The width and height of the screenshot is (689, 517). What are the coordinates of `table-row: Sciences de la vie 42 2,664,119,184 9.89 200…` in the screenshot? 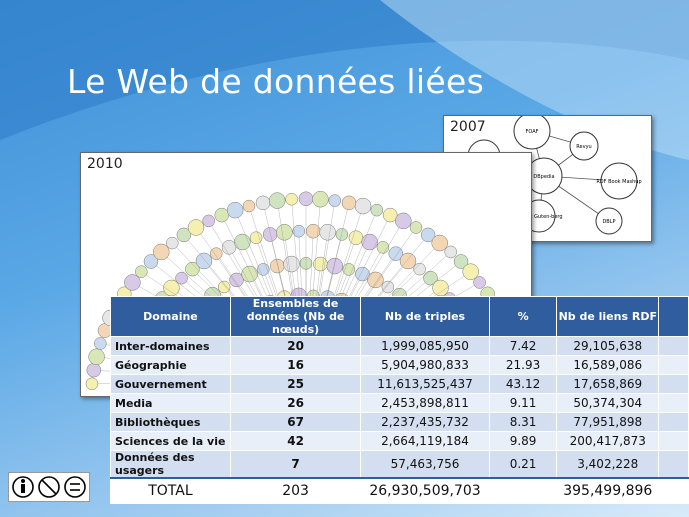 It's located at (399, 441).